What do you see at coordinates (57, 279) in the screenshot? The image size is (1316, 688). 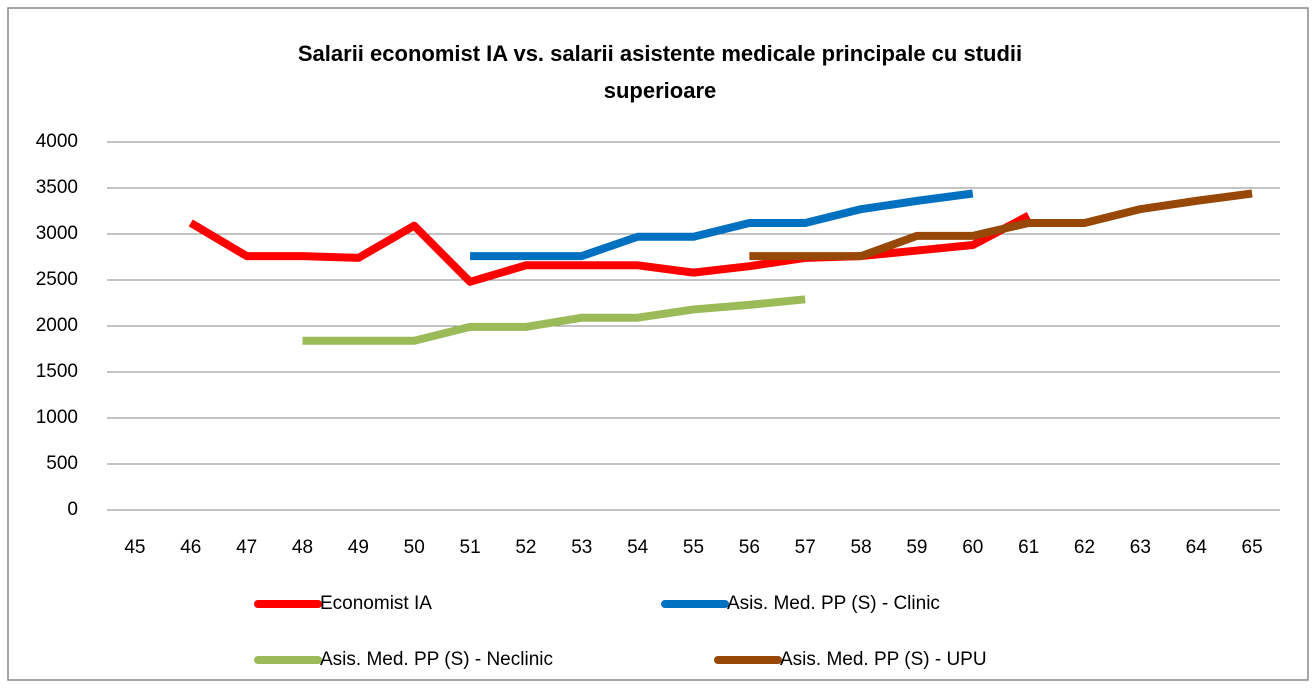 I see `y-tick-label: 2500` at bounding box center [57, 279].